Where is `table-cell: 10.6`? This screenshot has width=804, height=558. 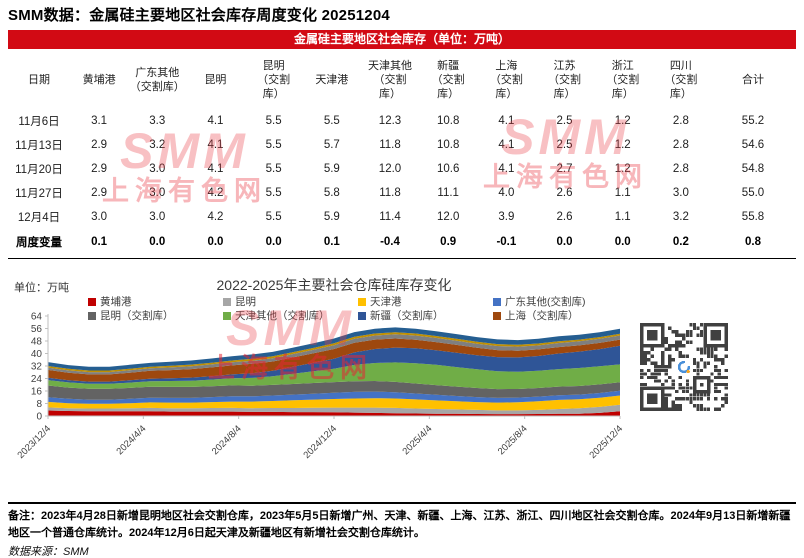 table-cell: 10.6 is located at coordinates (448, 169).